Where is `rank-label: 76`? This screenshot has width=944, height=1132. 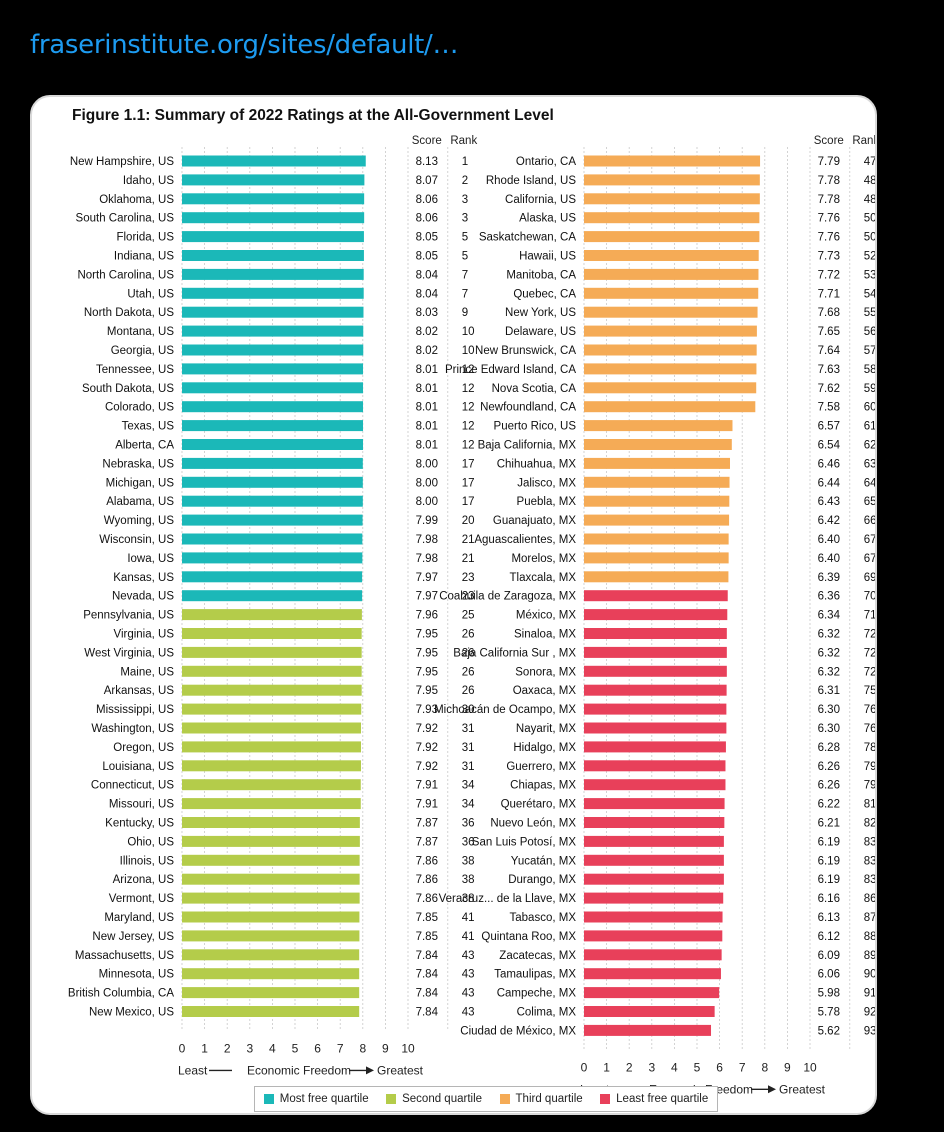 rank-label: 76 is located at coordinates (870, 710).